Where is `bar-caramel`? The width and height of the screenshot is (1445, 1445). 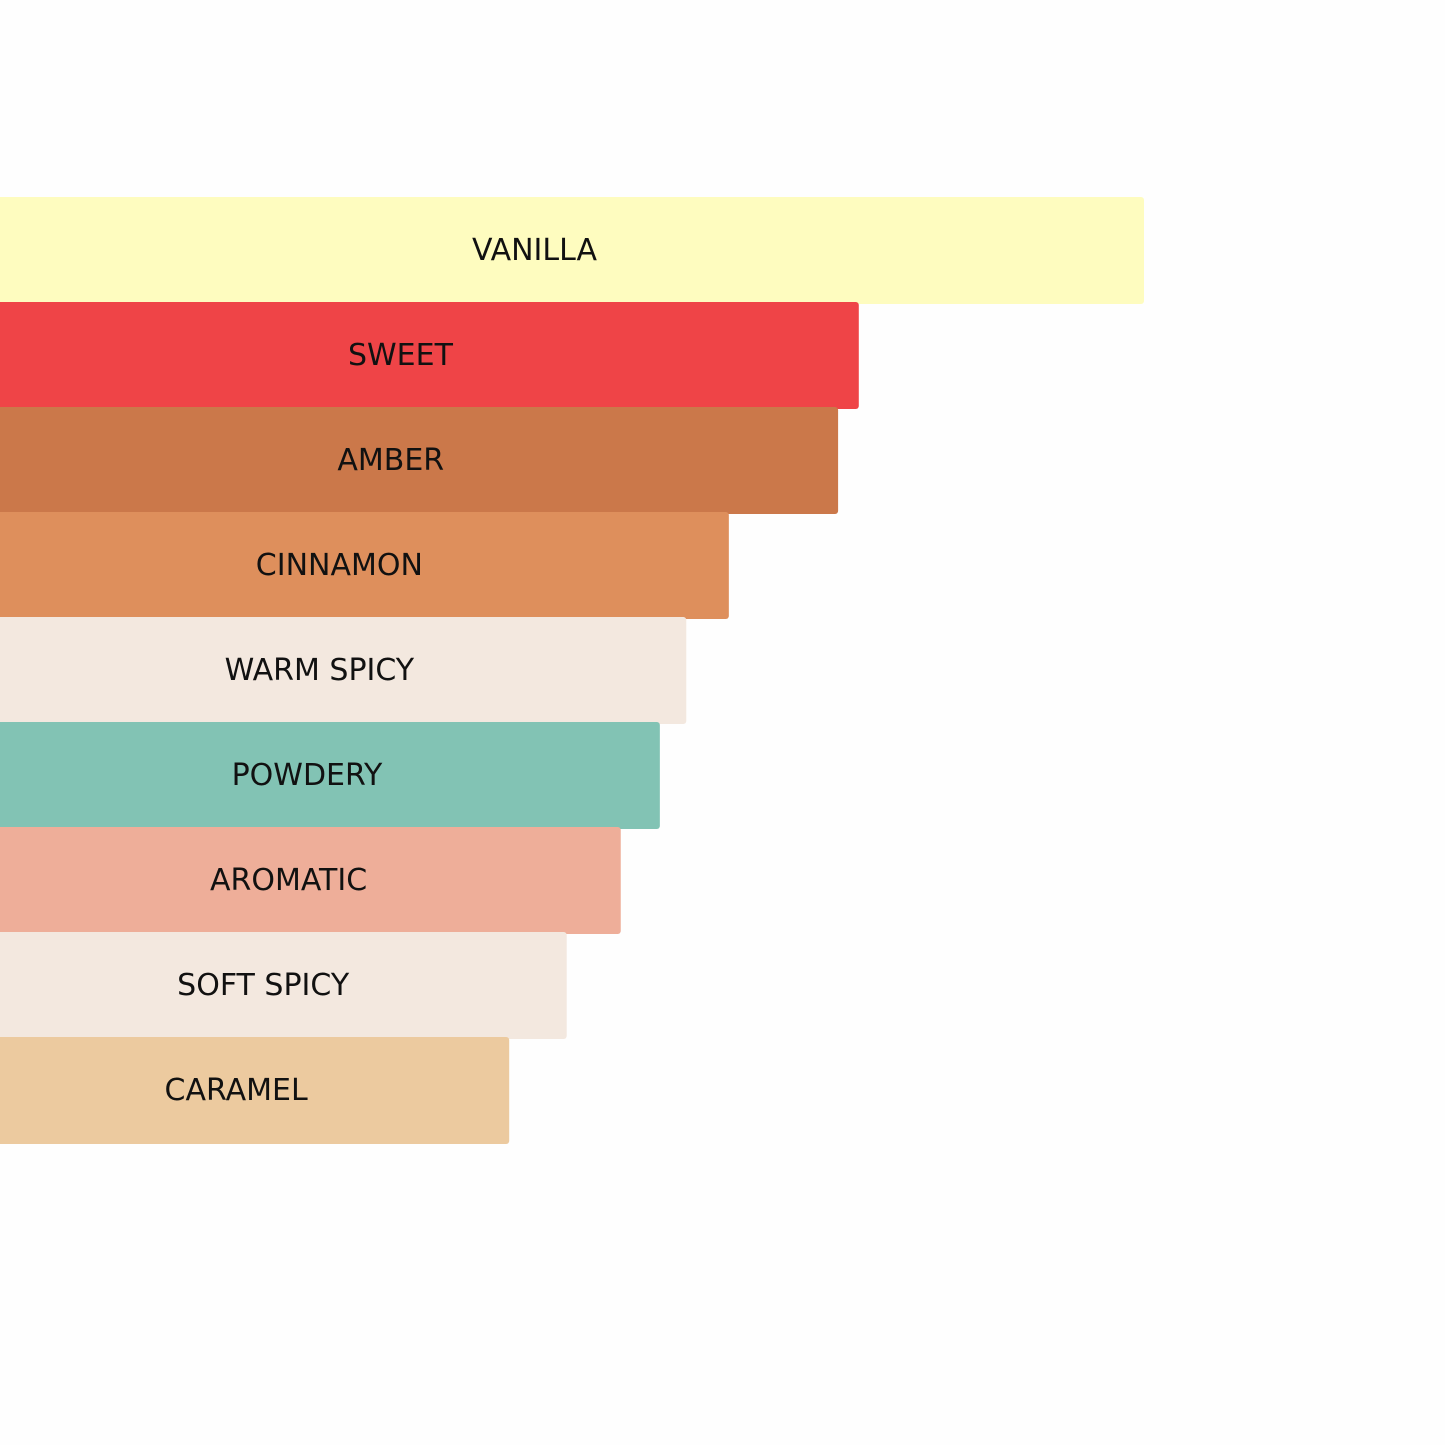
bar-caramel is located at coordinates (255, 1090).